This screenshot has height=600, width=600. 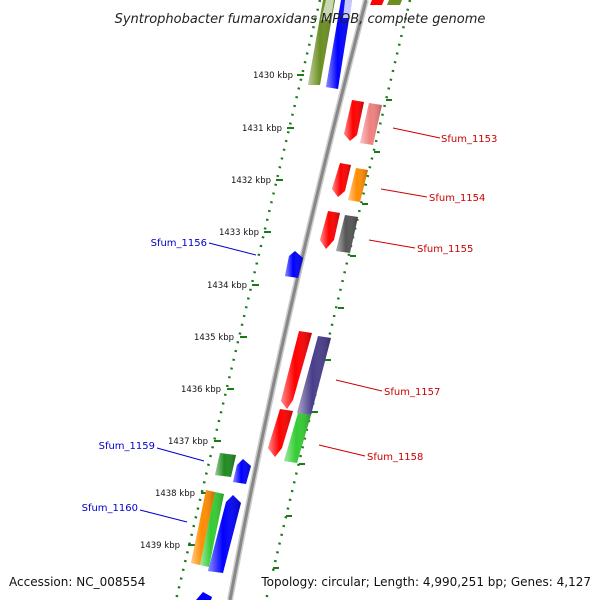 I want to click on gene-label-sfum-1153: Sfum_1153, so click(x=469, y=139).